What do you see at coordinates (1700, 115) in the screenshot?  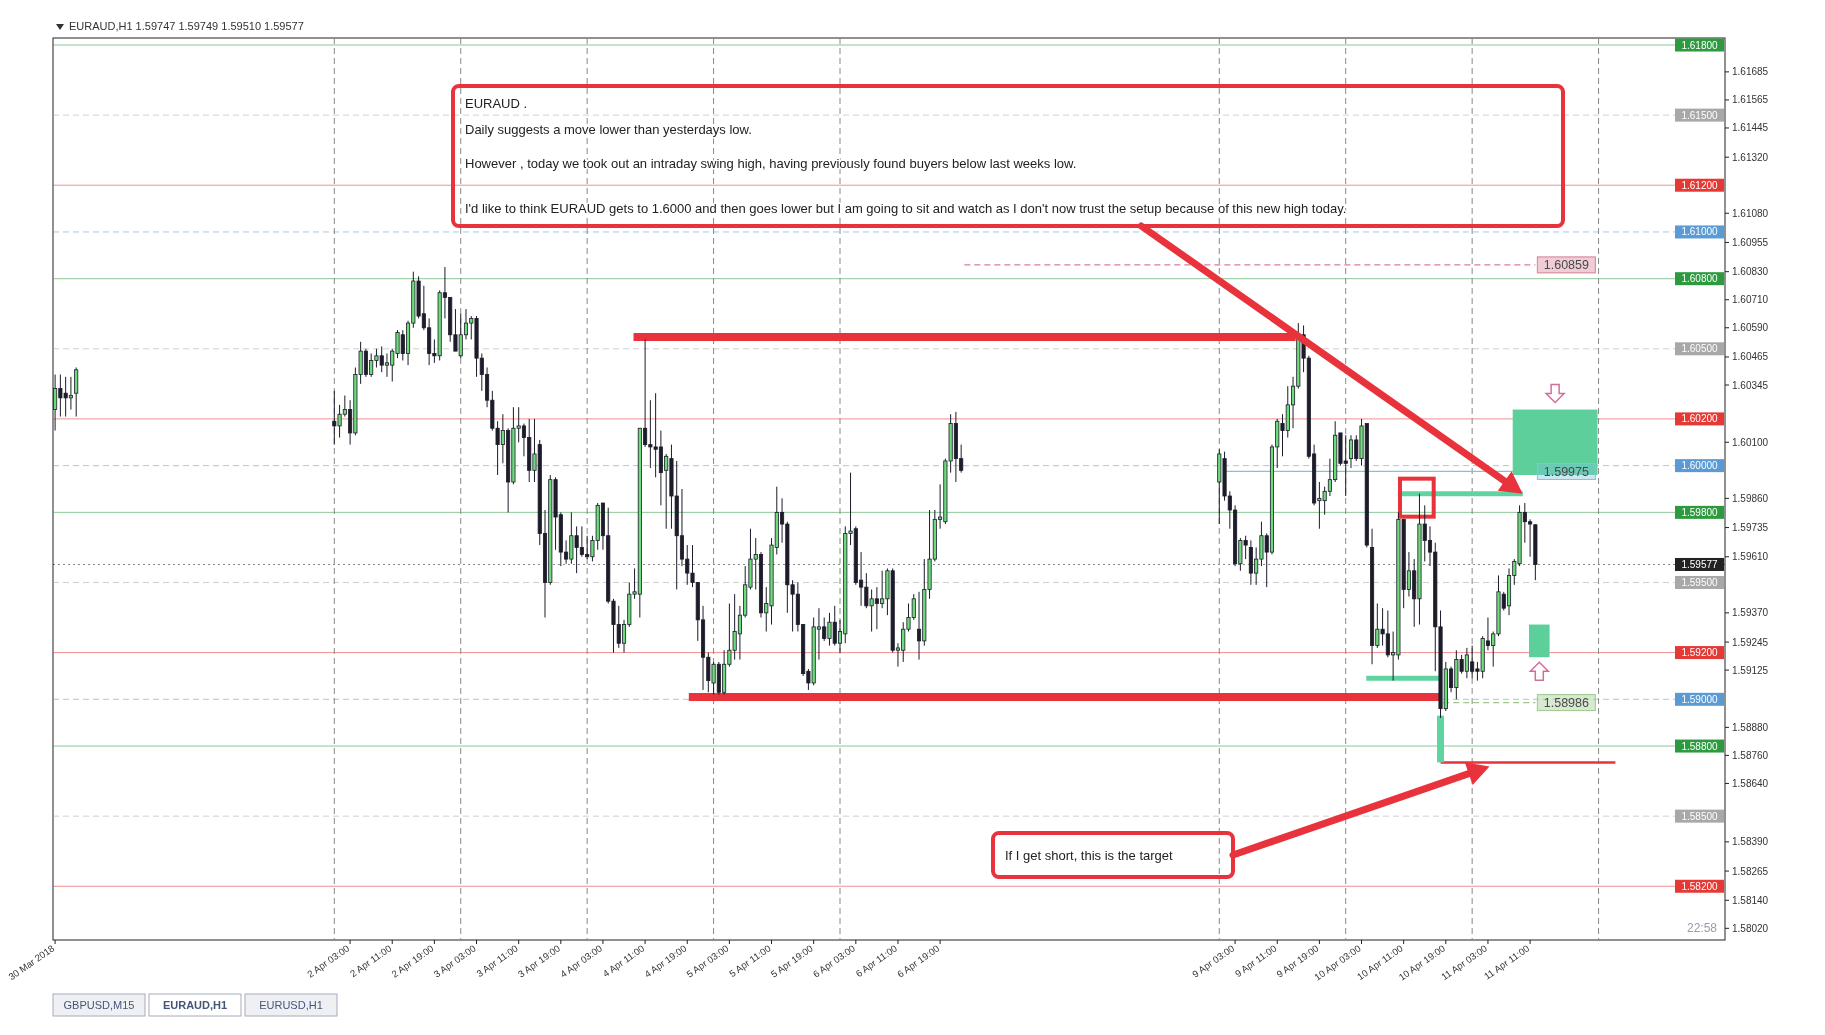 I see `ref-line-label: 1.61500` at bounding box center [1700, 115].